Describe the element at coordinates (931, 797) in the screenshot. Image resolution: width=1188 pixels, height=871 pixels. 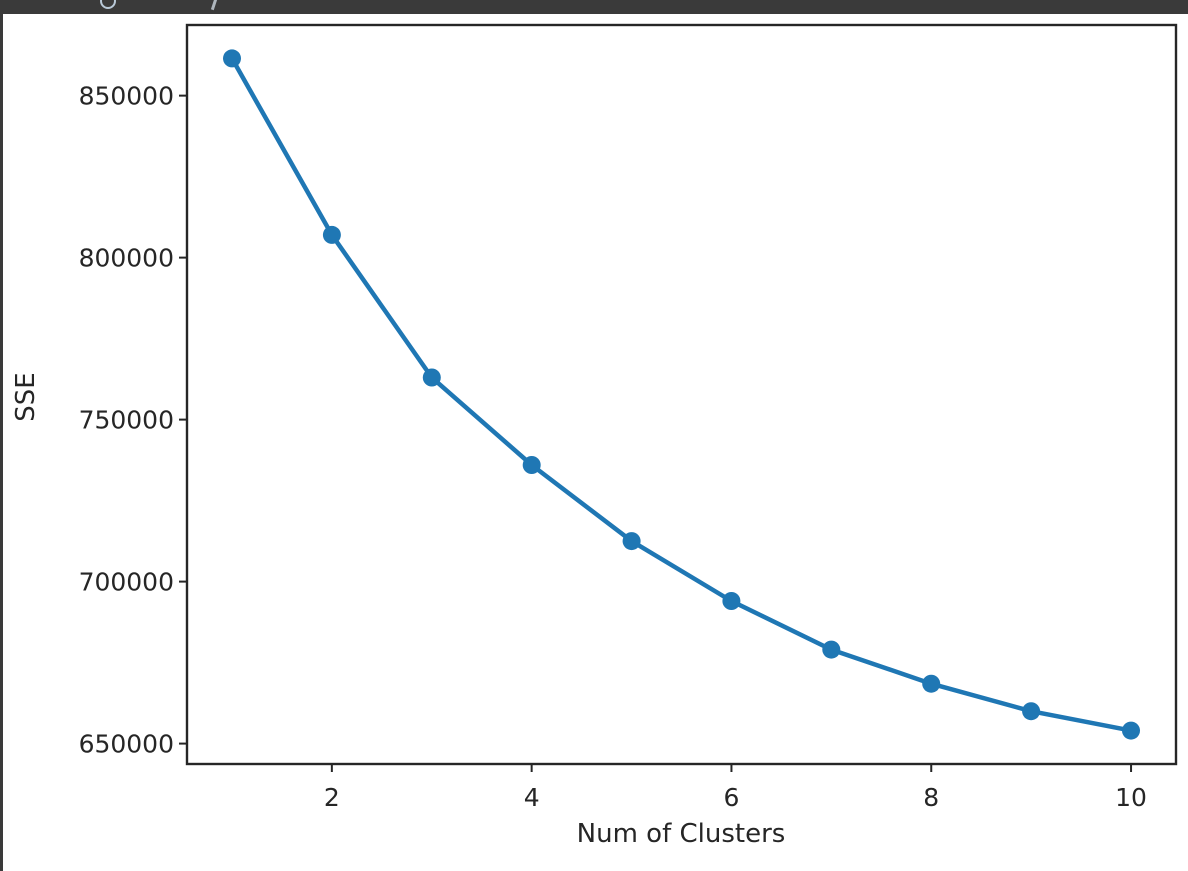
I see `x-tick-label: 8` at that location.